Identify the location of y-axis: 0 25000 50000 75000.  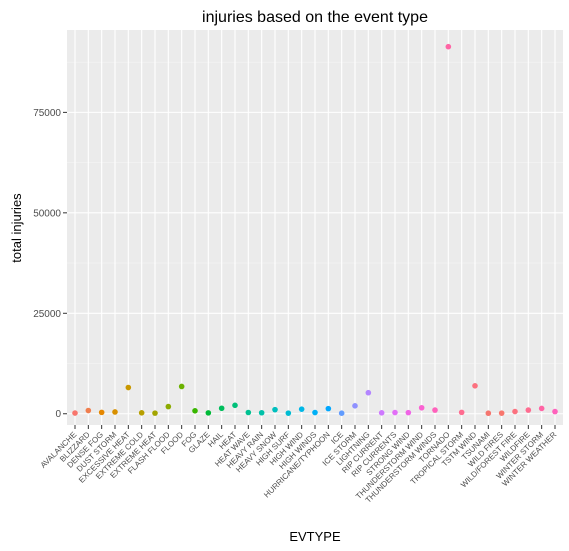
(50, 264).